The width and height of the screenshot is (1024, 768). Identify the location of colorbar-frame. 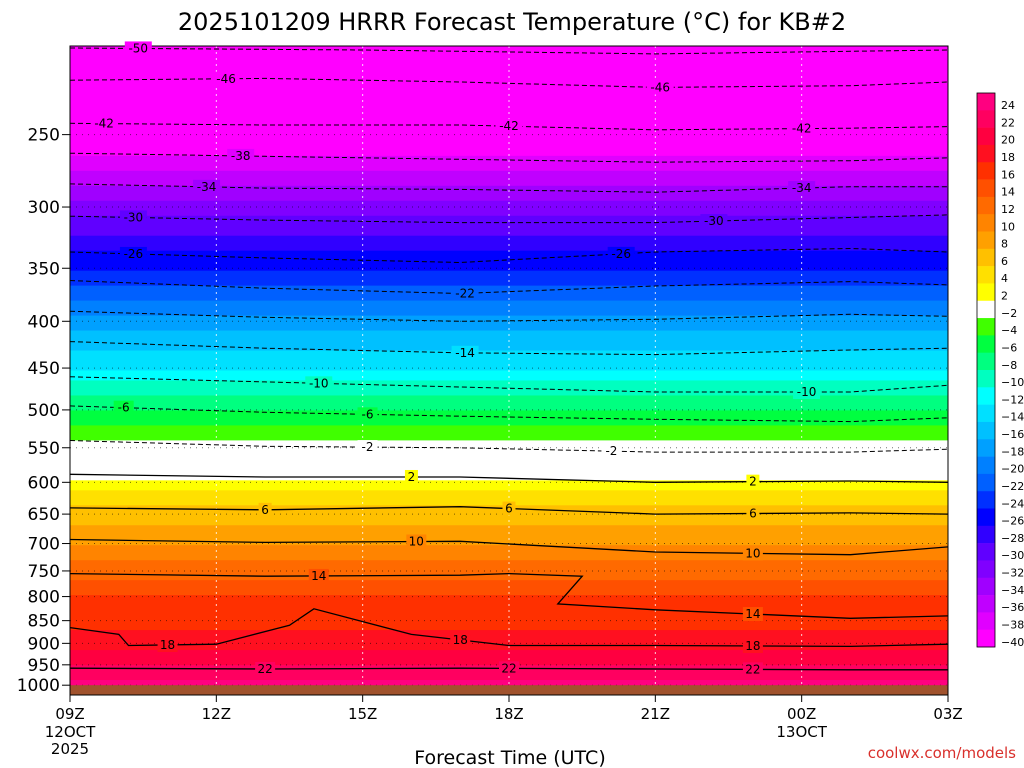
(986, 370).